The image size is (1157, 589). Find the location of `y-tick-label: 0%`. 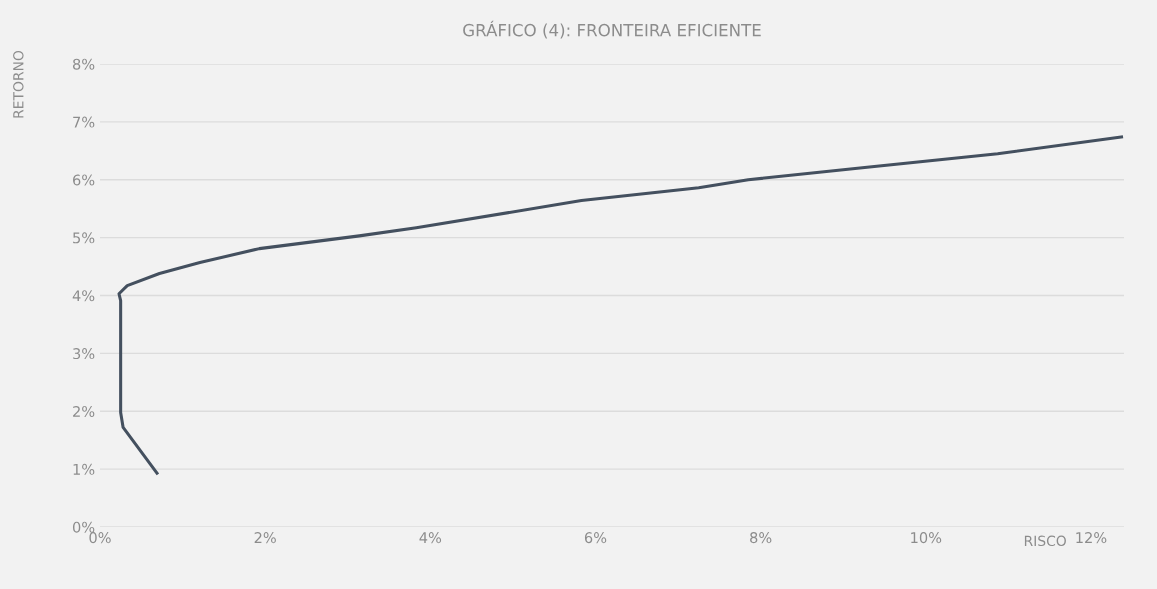

y-tick-label: 0% is located at coordinates (83, 527).